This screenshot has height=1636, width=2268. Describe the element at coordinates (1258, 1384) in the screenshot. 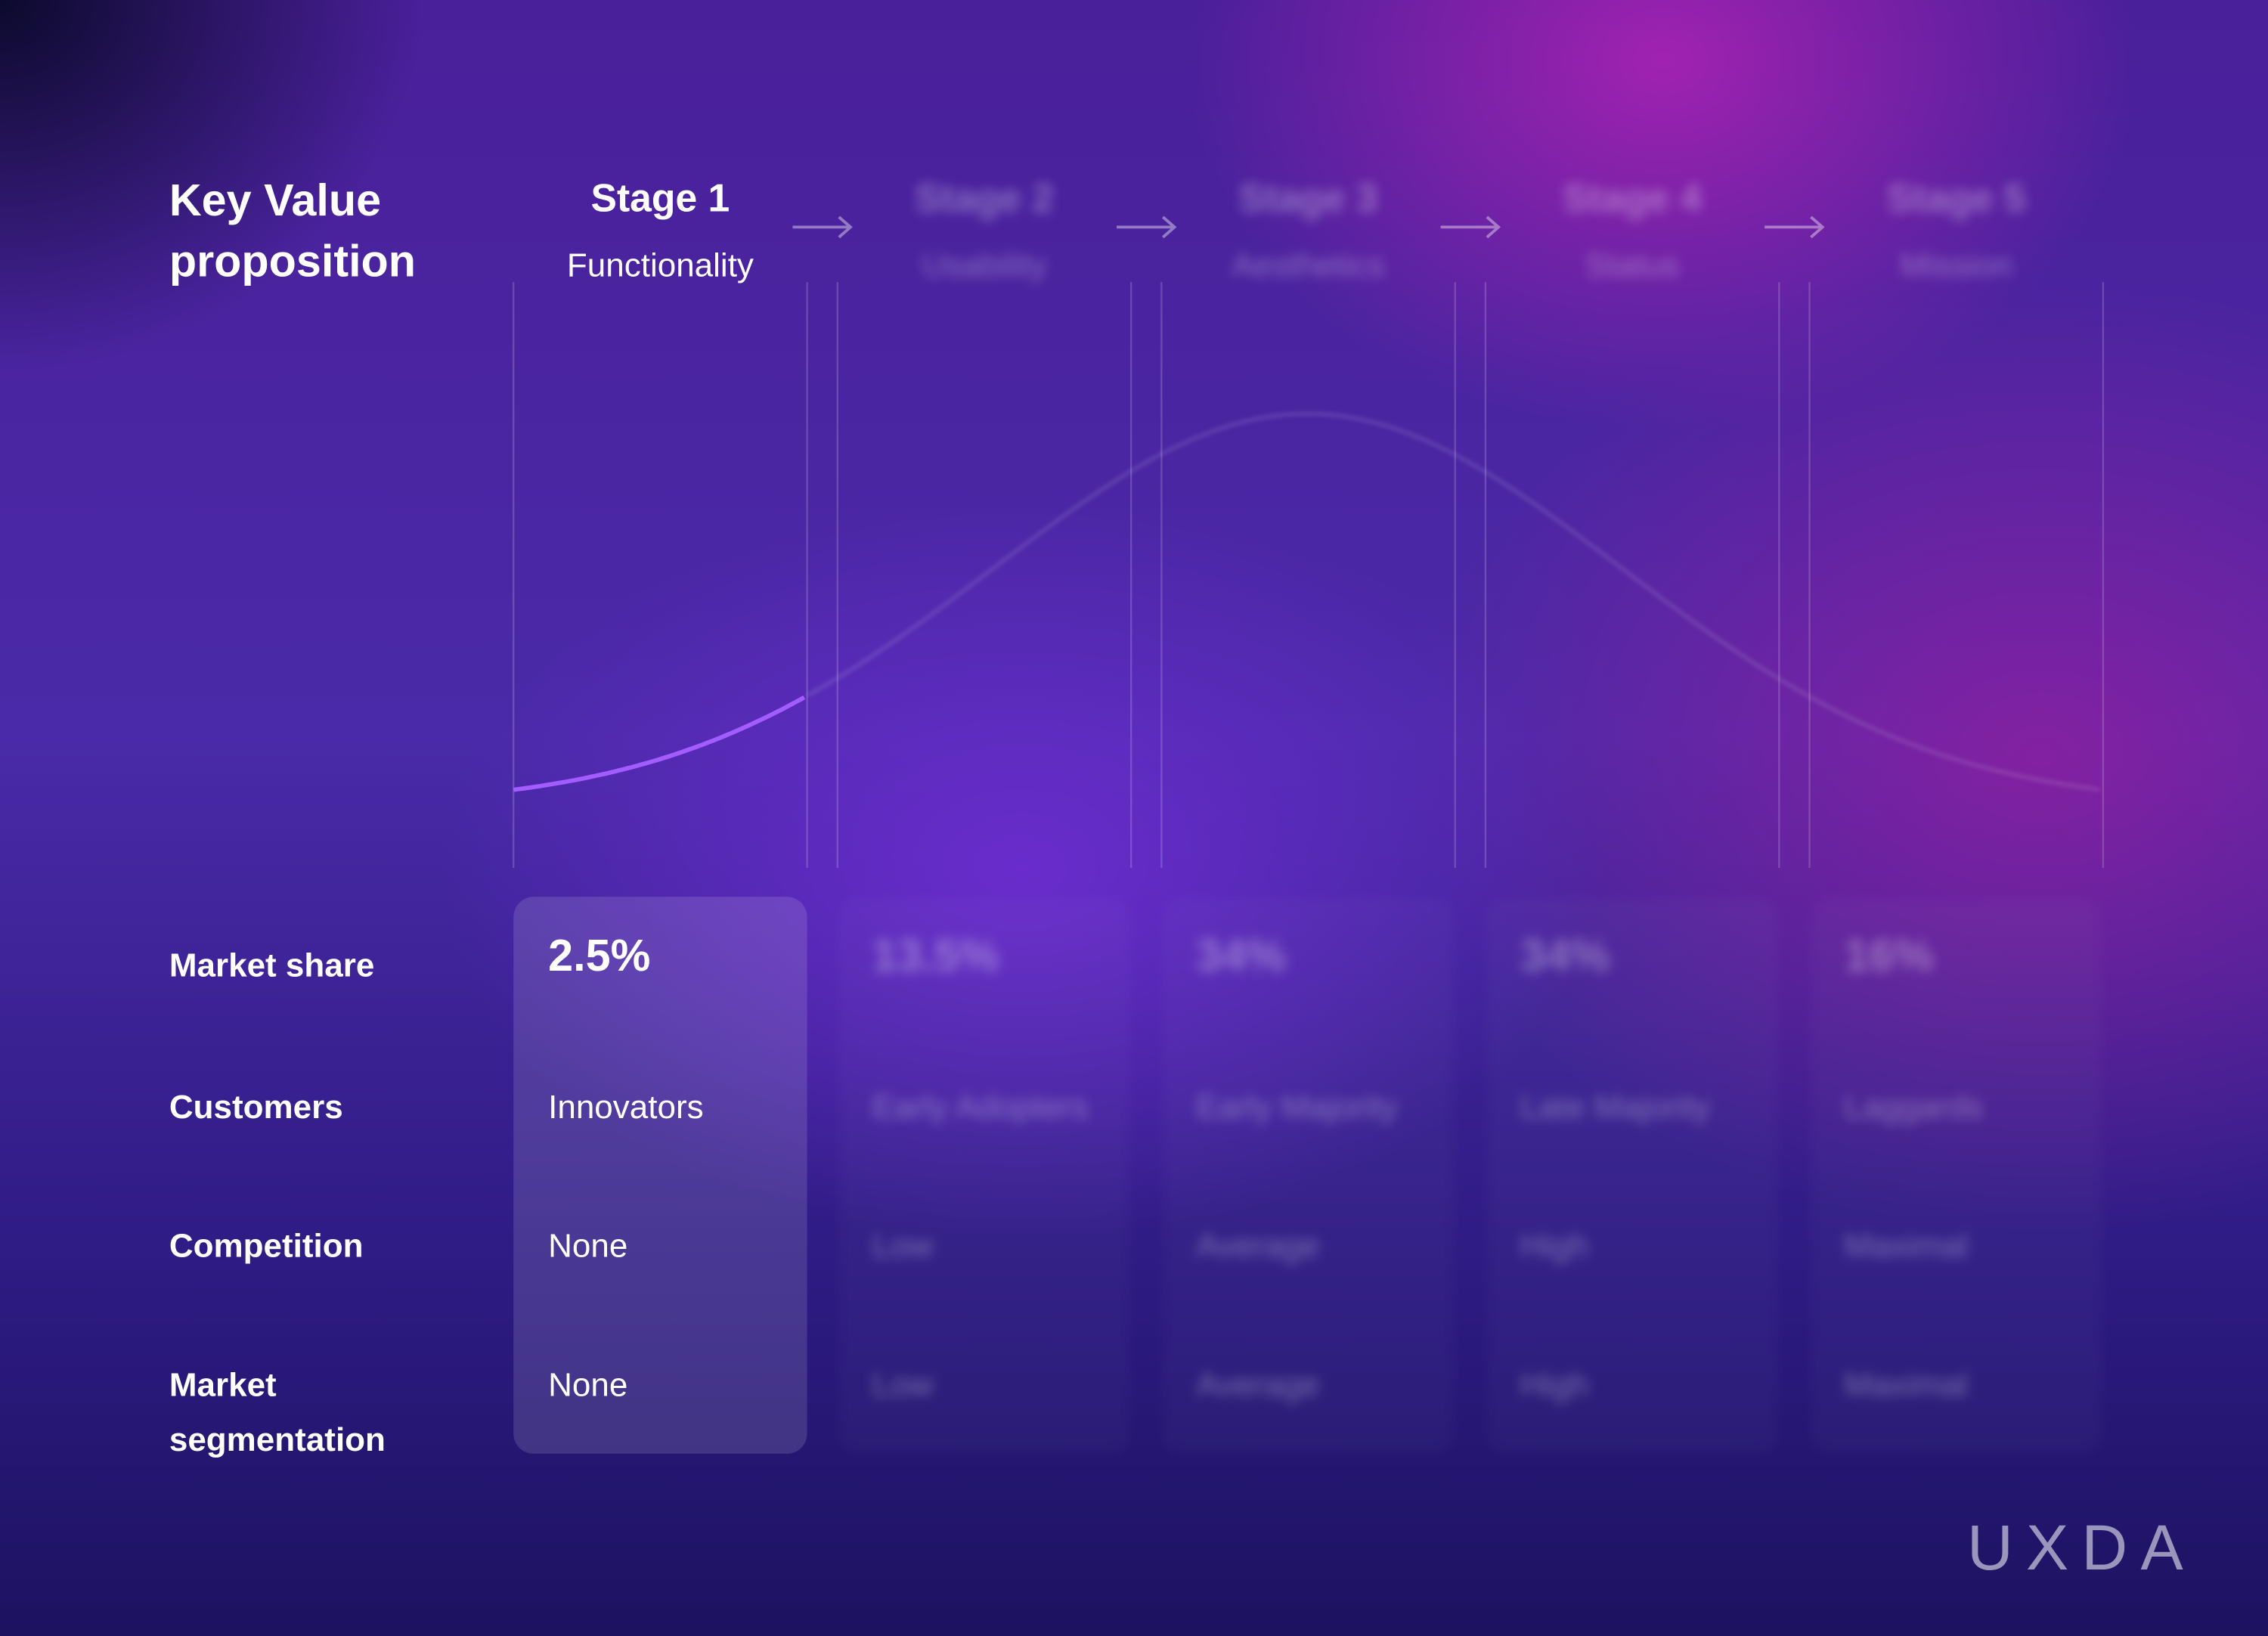

I see `segmentation: Average` at that location.